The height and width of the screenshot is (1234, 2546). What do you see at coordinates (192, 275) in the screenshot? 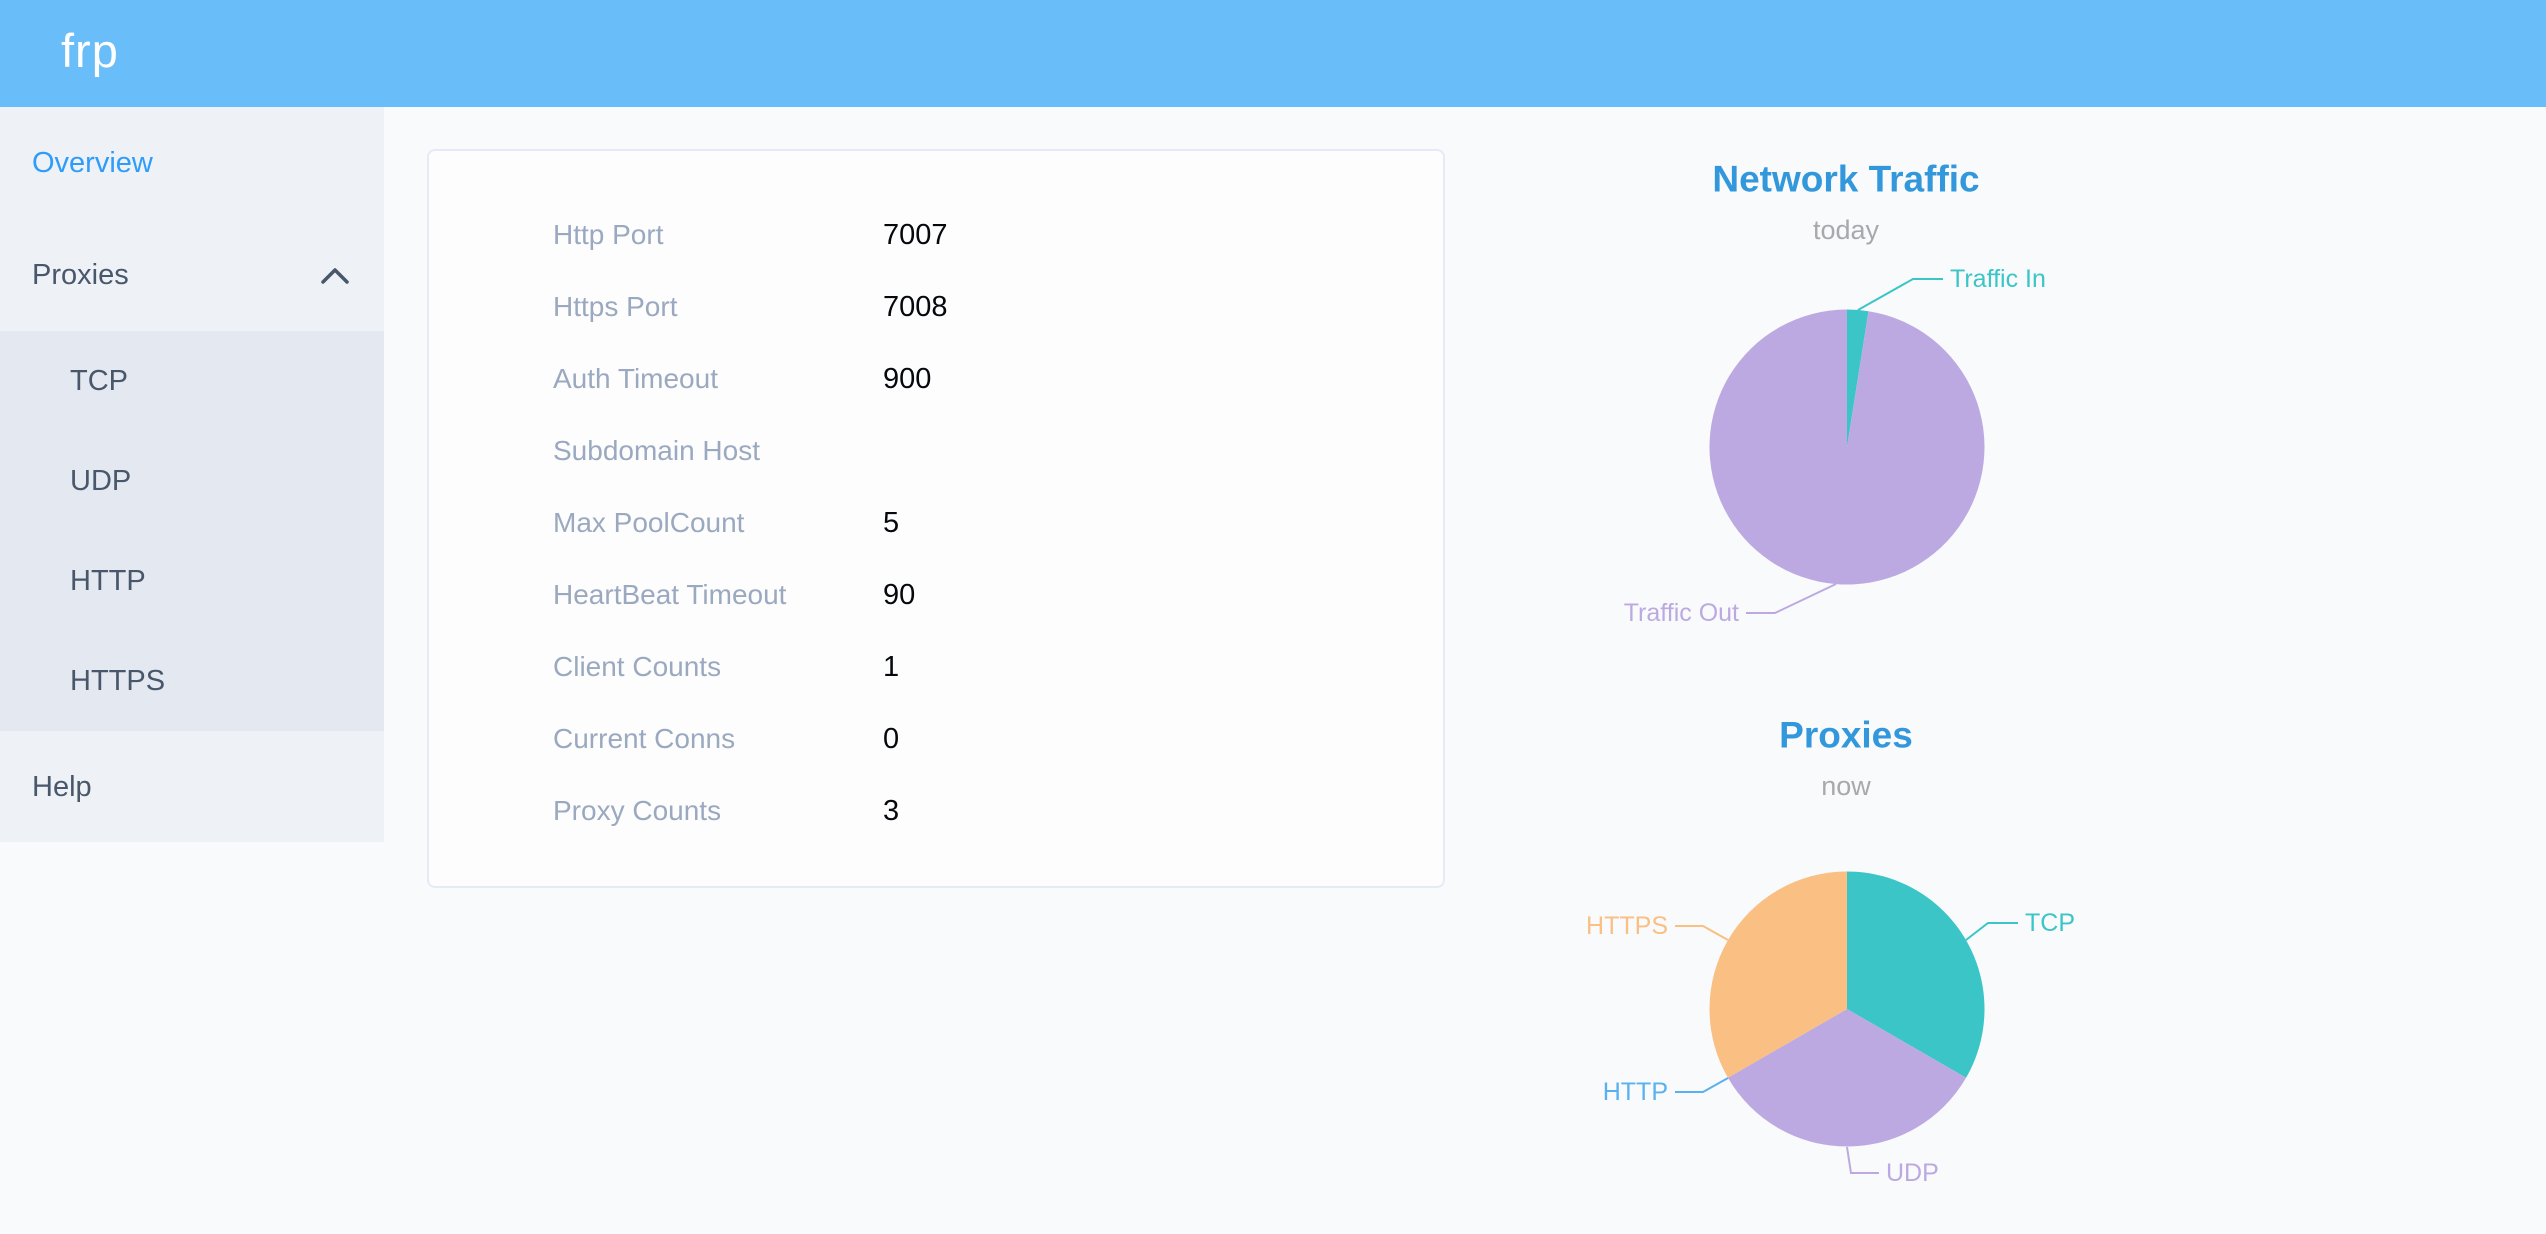
I see `sidebar-item-proxies: Proxies` at bounding box center [192, 275].